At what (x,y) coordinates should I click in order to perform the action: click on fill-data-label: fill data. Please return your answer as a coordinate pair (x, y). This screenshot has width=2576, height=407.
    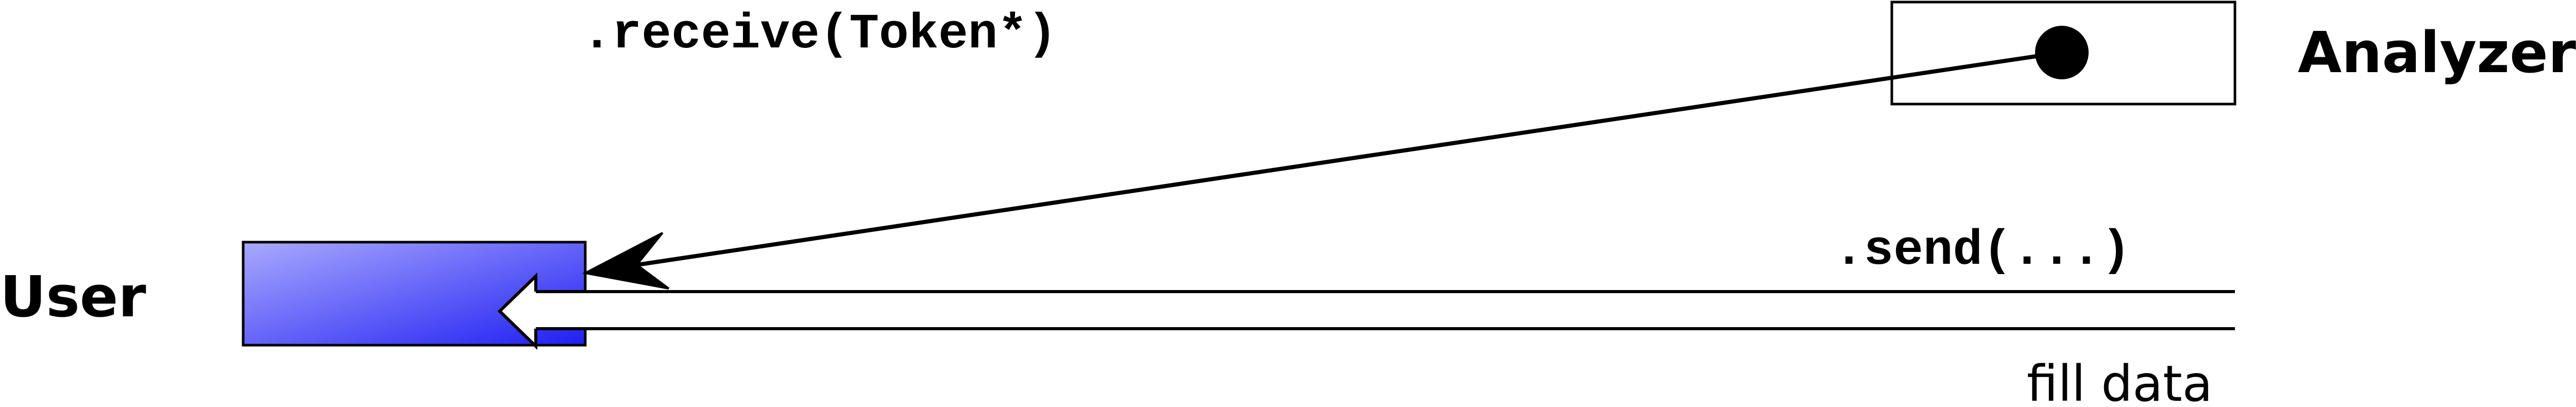
    Looking at the image, I should click on (2120, 381).